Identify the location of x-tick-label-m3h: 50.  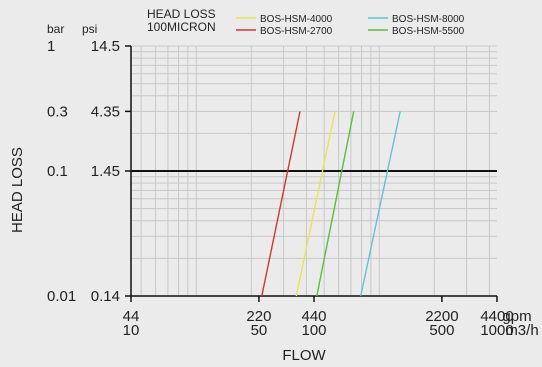
(259, 330).